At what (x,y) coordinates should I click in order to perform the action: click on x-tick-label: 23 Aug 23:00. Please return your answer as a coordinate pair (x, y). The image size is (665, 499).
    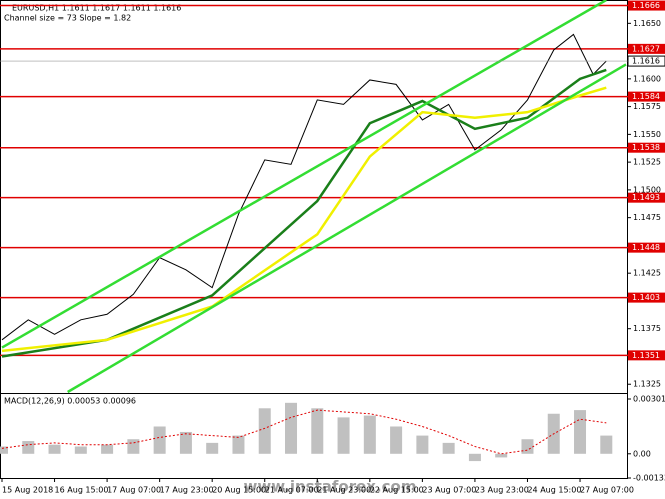
    Looking at the image, I should click on (502, 490).